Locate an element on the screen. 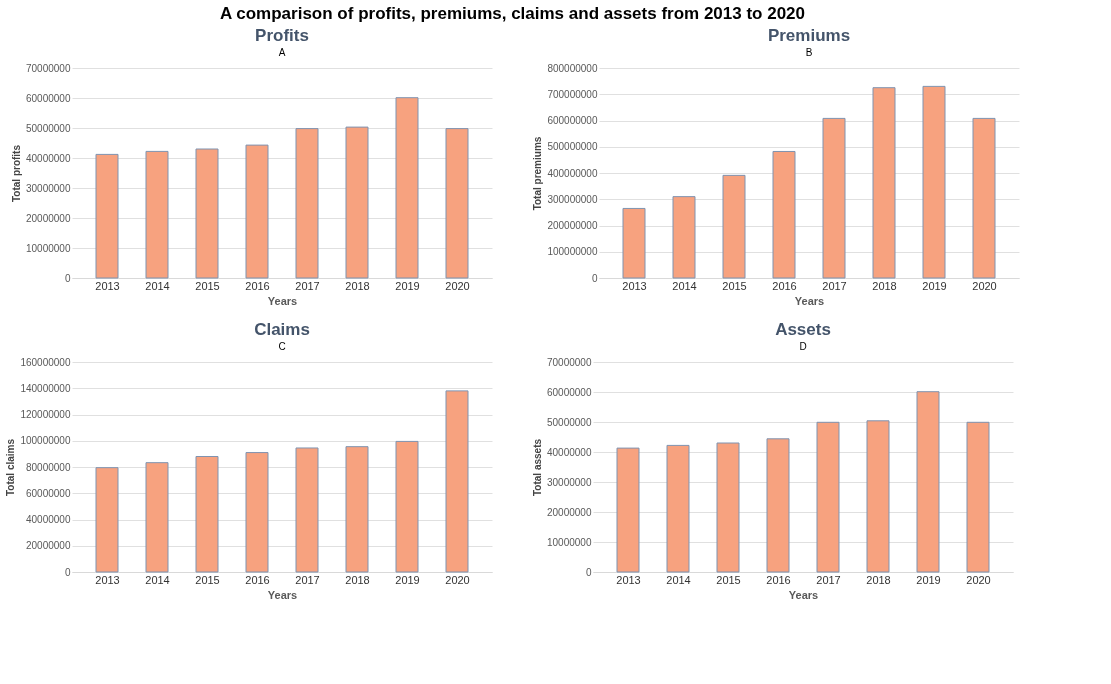 Image resolution: width=1111 pixels, height=684 pixels. y-tick-label: 140000000 is located at coordinates (45, 388).